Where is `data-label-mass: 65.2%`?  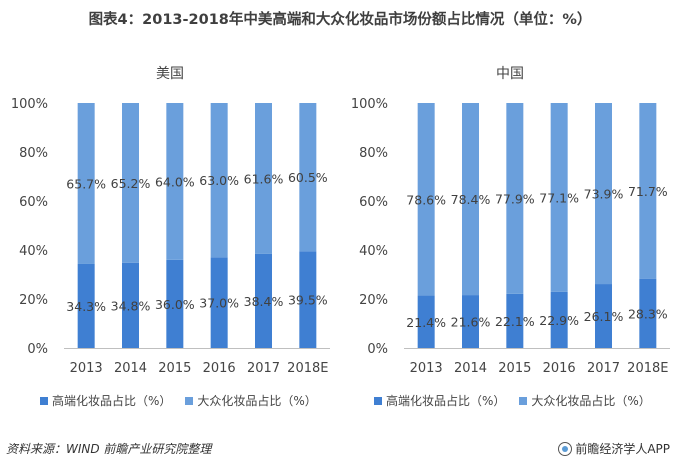
data-label-mass: 65.2% is located at coordinates (131, 183).